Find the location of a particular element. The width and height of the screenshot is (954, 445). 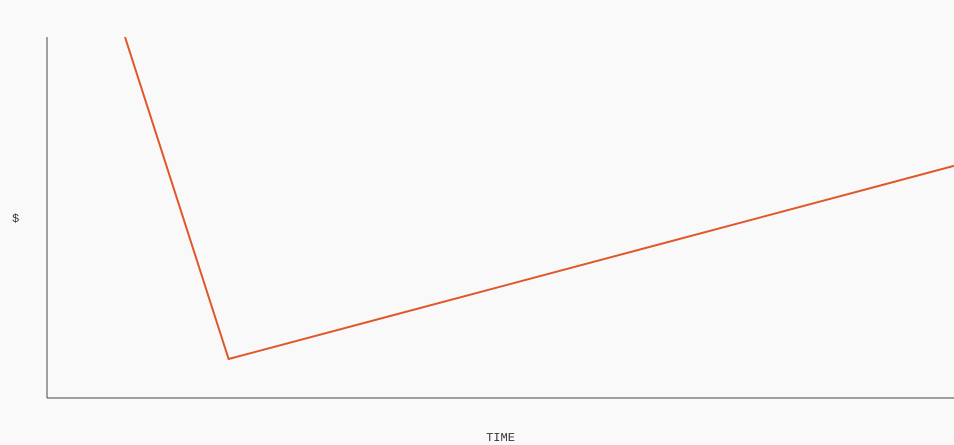

x-axis-title: TIME is located at coordinates (500, 438).